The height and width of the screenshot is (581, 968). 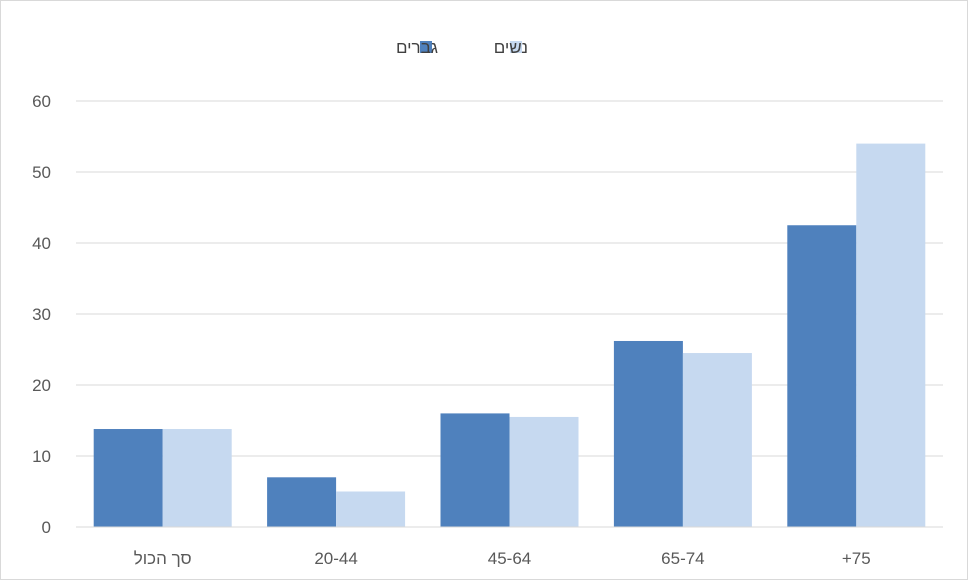 What do you see at coordinates (41, 314) in the screenshot?
I see `y-tick-label: 30` at bounding box center [41, 314].